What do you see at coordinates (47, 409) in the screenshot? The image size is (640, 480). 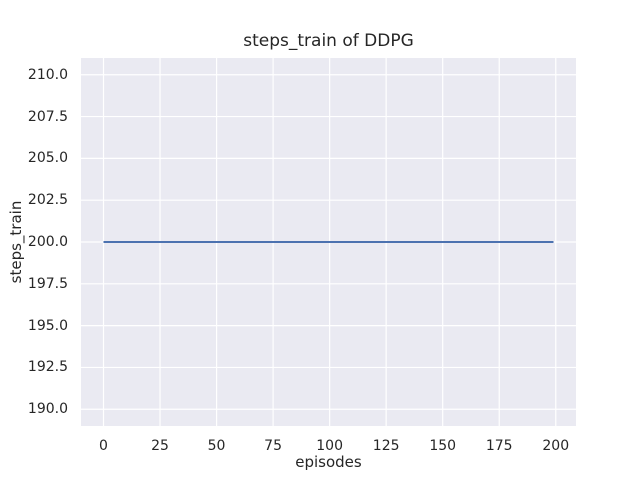 I see `y-tick-label: 190.0` at bounding box center [47, 409].